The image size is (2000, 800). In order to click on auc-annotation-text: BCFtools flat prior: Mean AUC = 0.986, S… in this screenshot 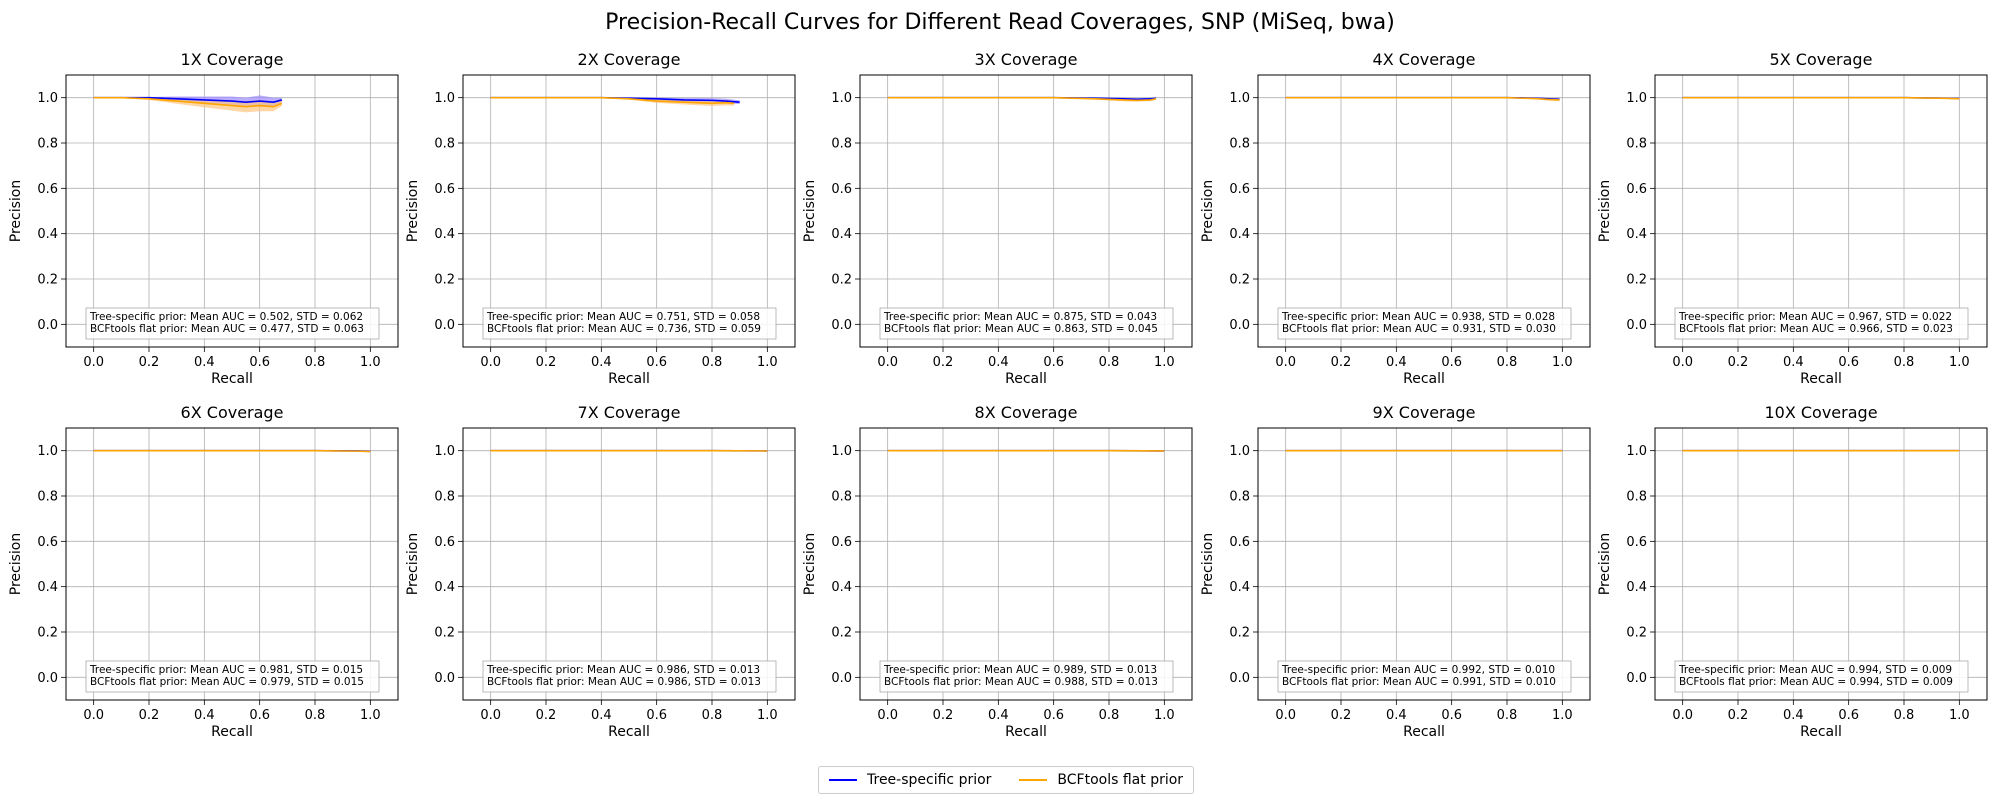, I will do `click(624, 682)`.